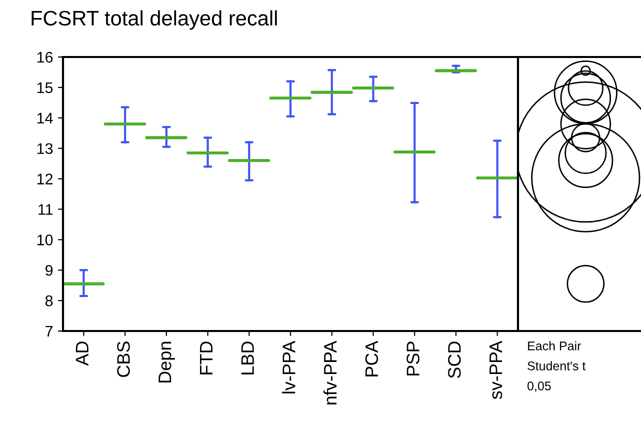 The height and width of the screenshot is (426, 641). What do you see at coordinates (330, 372) in the screenshot?
I see `x-tick-label: nfv-PPA` at bounding box center [330, 372].